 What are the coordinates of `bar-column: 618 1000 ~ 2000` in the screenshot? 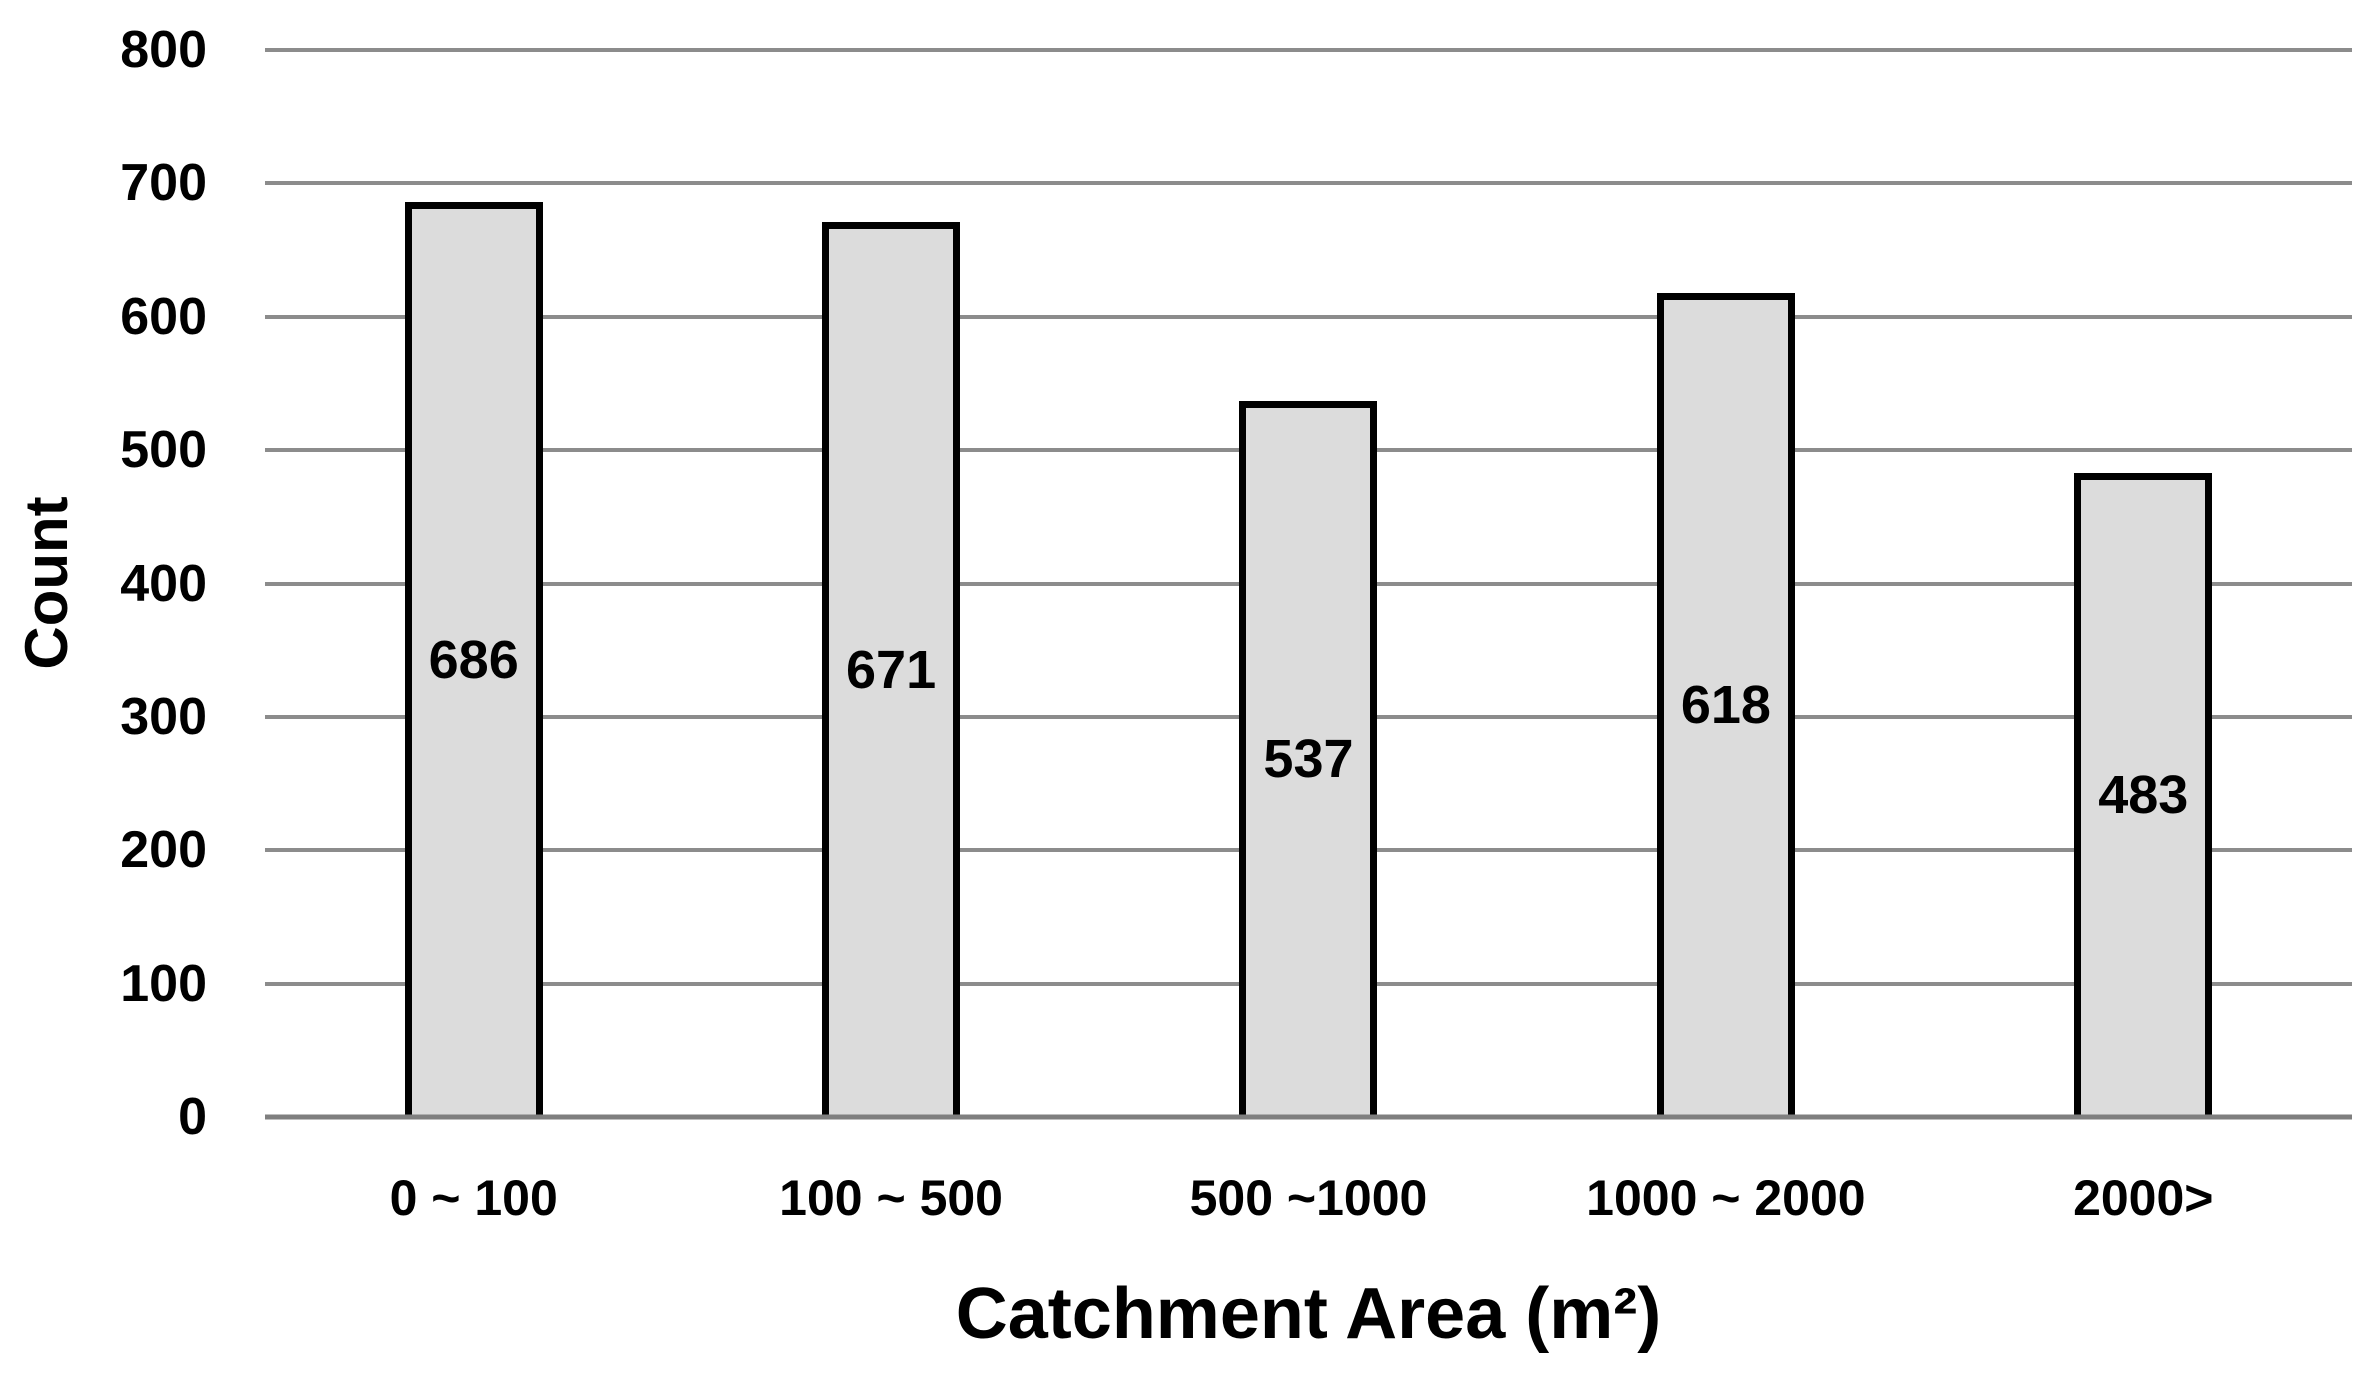 It's located at (1725, 636).